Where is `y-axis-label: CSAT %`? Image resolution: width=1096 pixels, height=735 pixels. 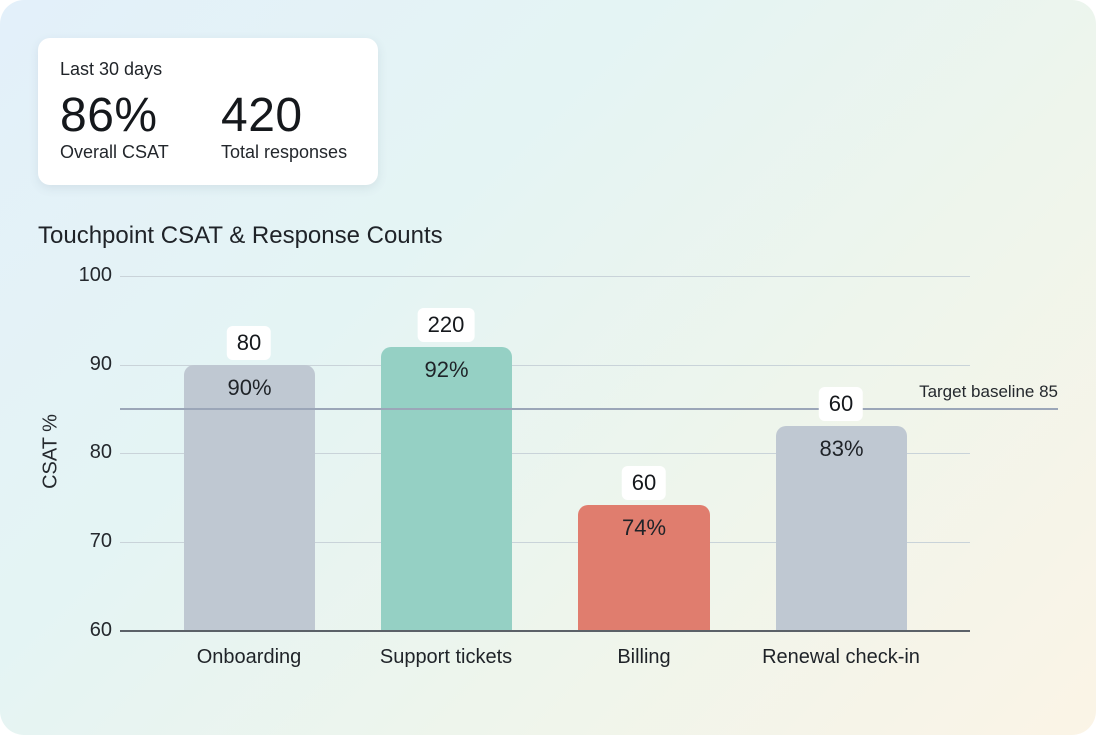 y-axis-label: CSAT % is located at coordinates (50, 451).